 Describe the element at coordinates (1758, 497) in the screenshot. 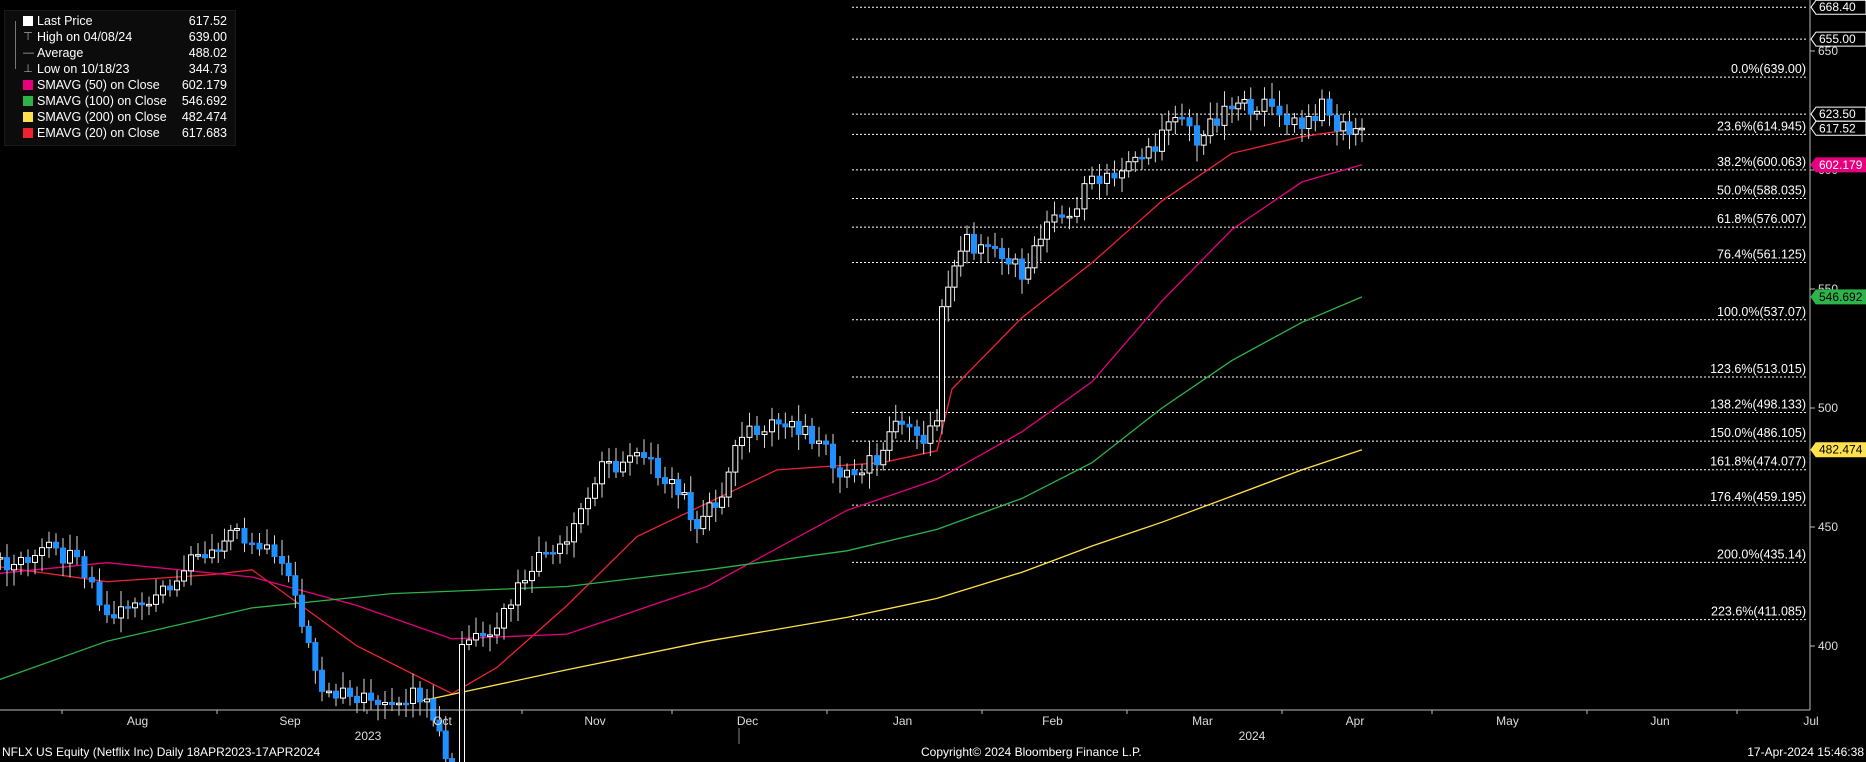

I see `fib-label: 176.4%(459.195)` at that location.